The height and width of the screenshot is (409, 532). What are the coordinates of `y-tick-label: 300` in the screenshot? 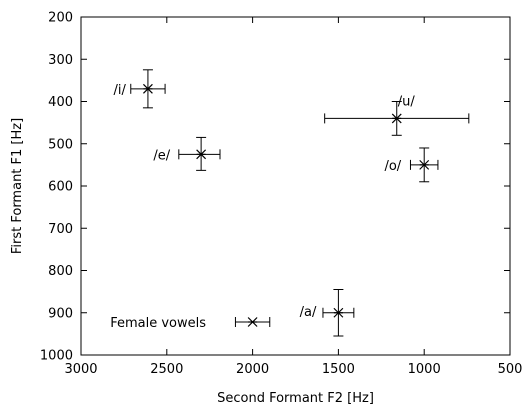 It's located at (60, 60).